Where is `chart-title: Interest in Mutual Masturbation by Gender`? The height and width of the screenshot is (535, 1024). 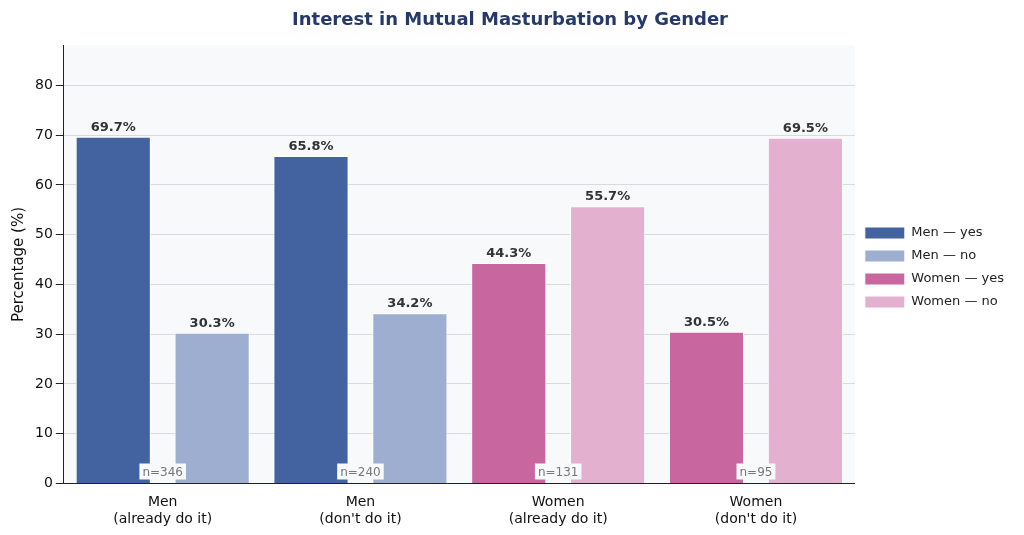 chart-title: Interest in Mutual Masturbation by Gender is located at coordinates (510, 19).